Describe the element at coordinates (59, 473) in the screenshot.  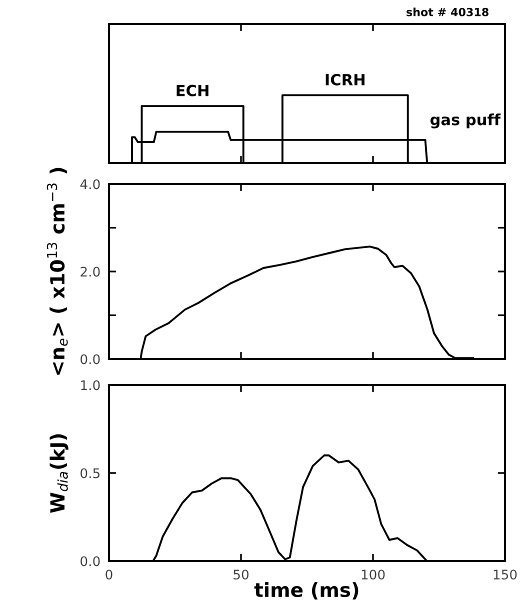
I see `y-axis-title: W$_{dia}$(kJ)` at that location.